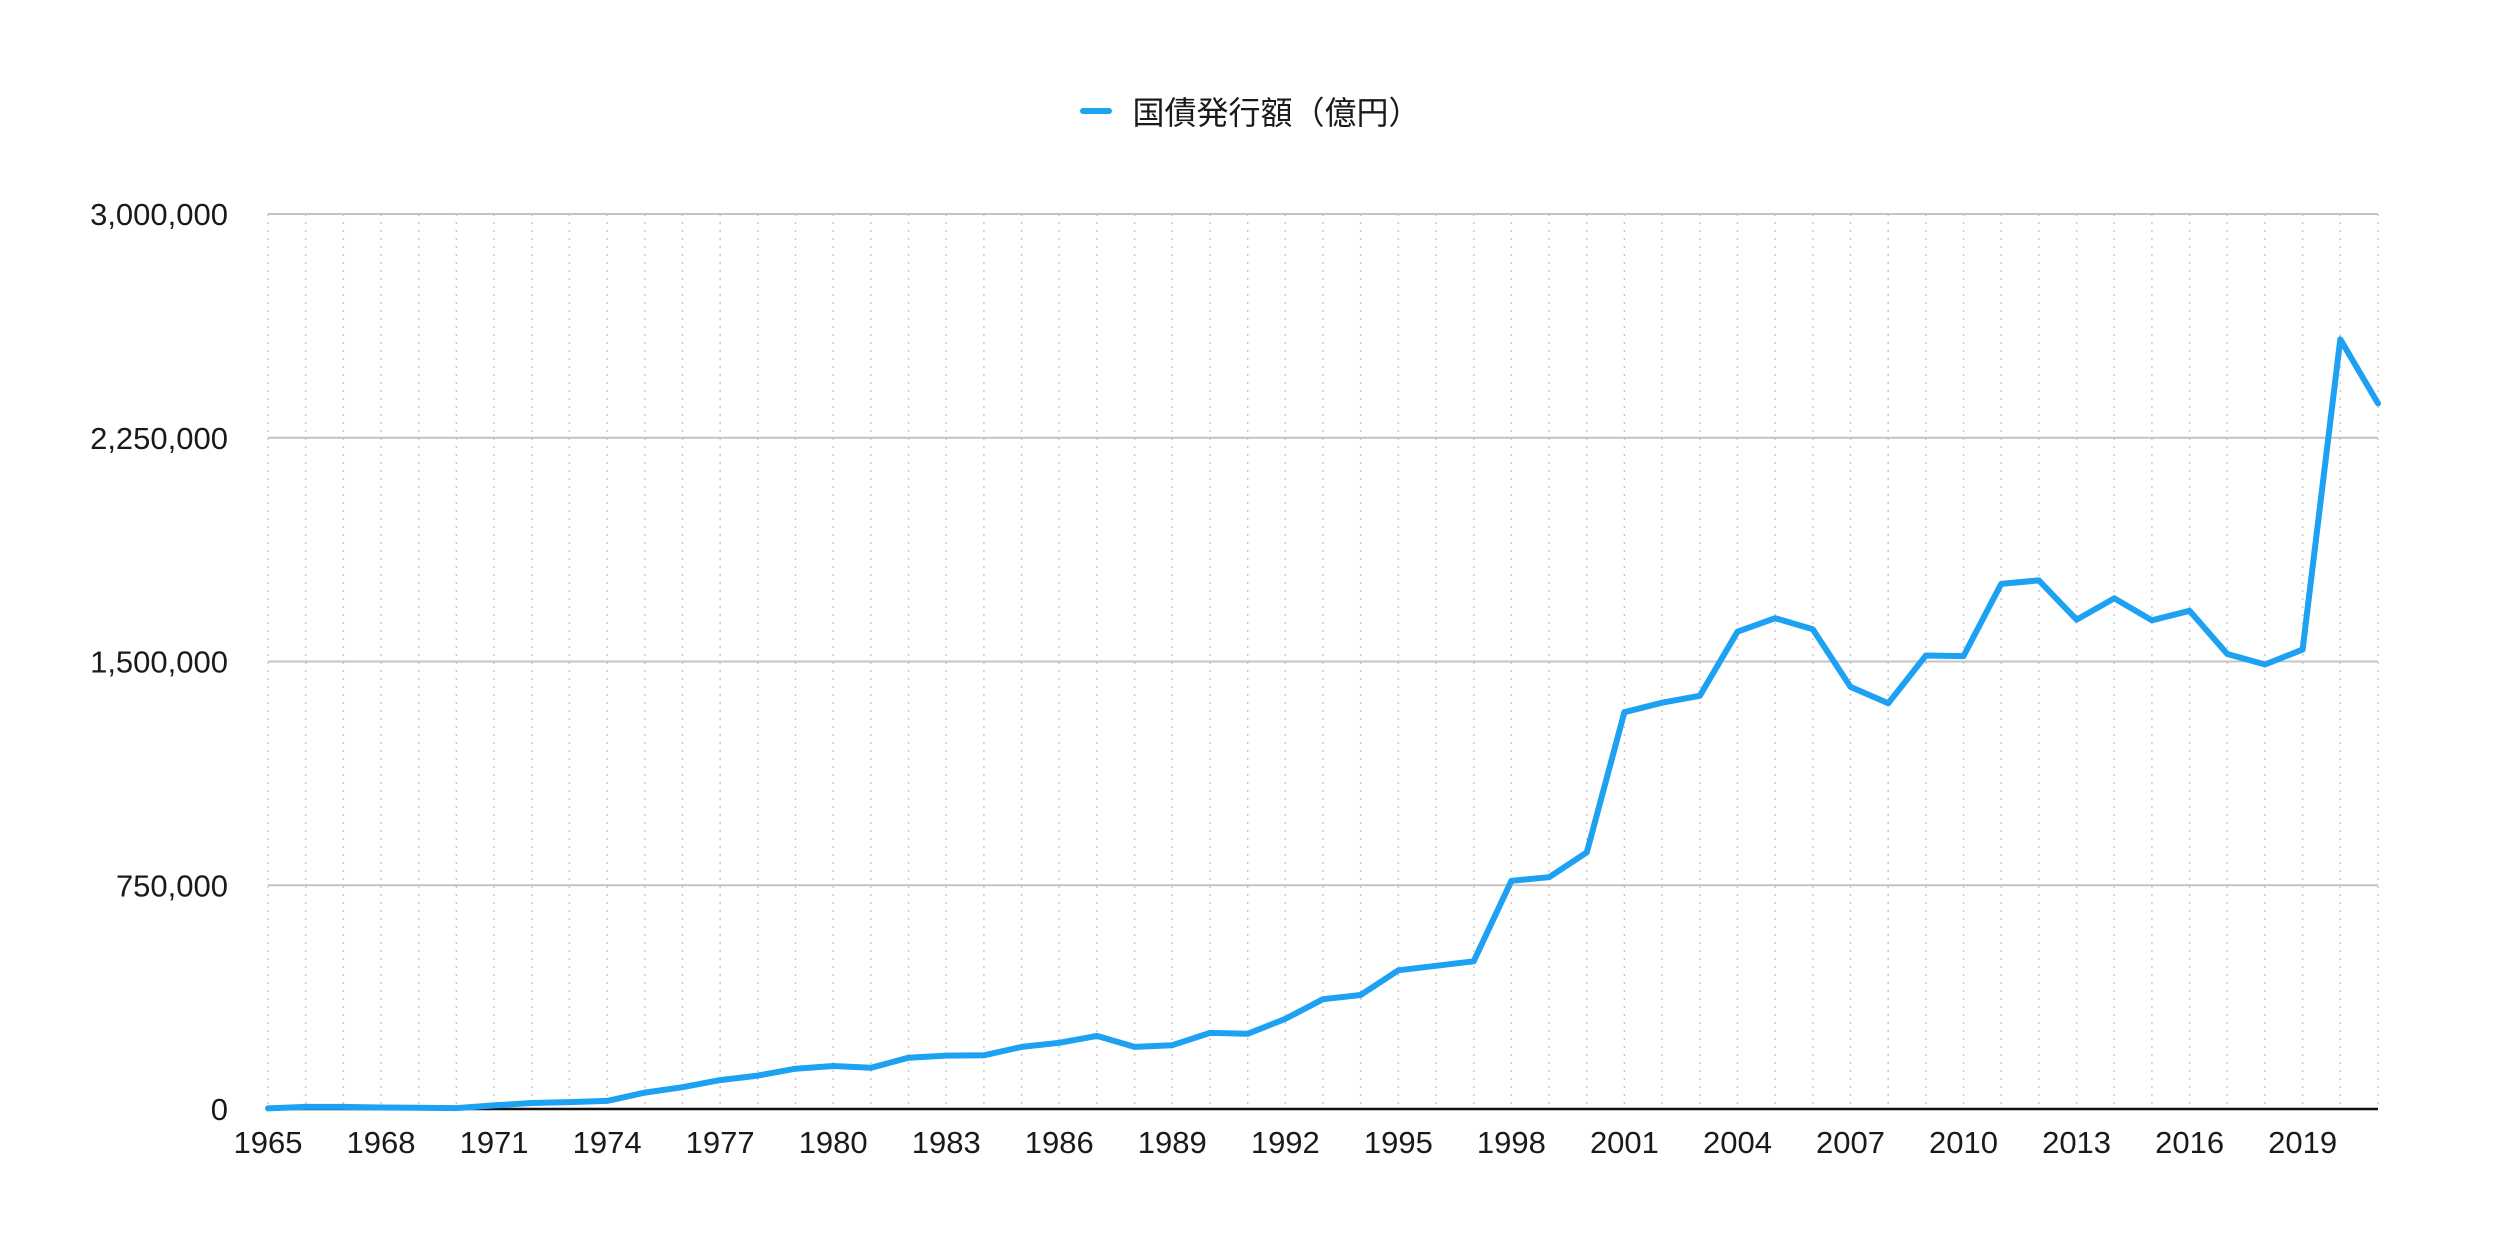  Describe the element at coordinates (1624, 1142) in the screenshot. I see `x-tick-label: 2001` at that location.